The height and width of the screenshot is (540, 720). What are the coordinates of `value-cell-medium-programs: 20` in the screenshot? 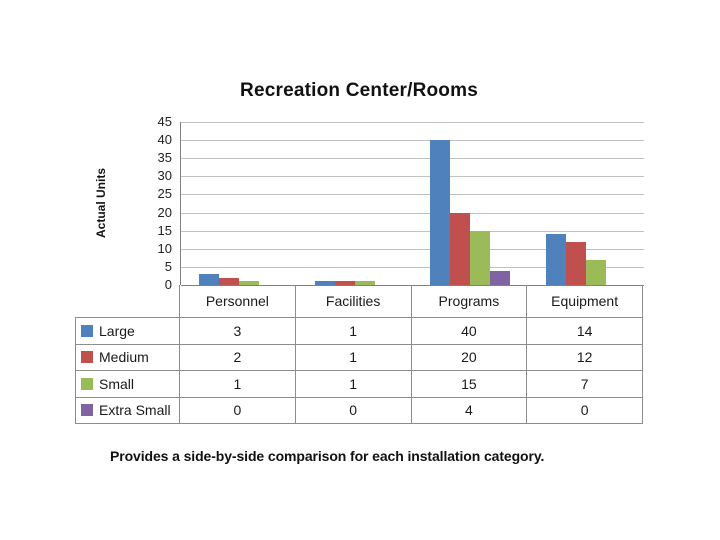 It's located at (469, 357).